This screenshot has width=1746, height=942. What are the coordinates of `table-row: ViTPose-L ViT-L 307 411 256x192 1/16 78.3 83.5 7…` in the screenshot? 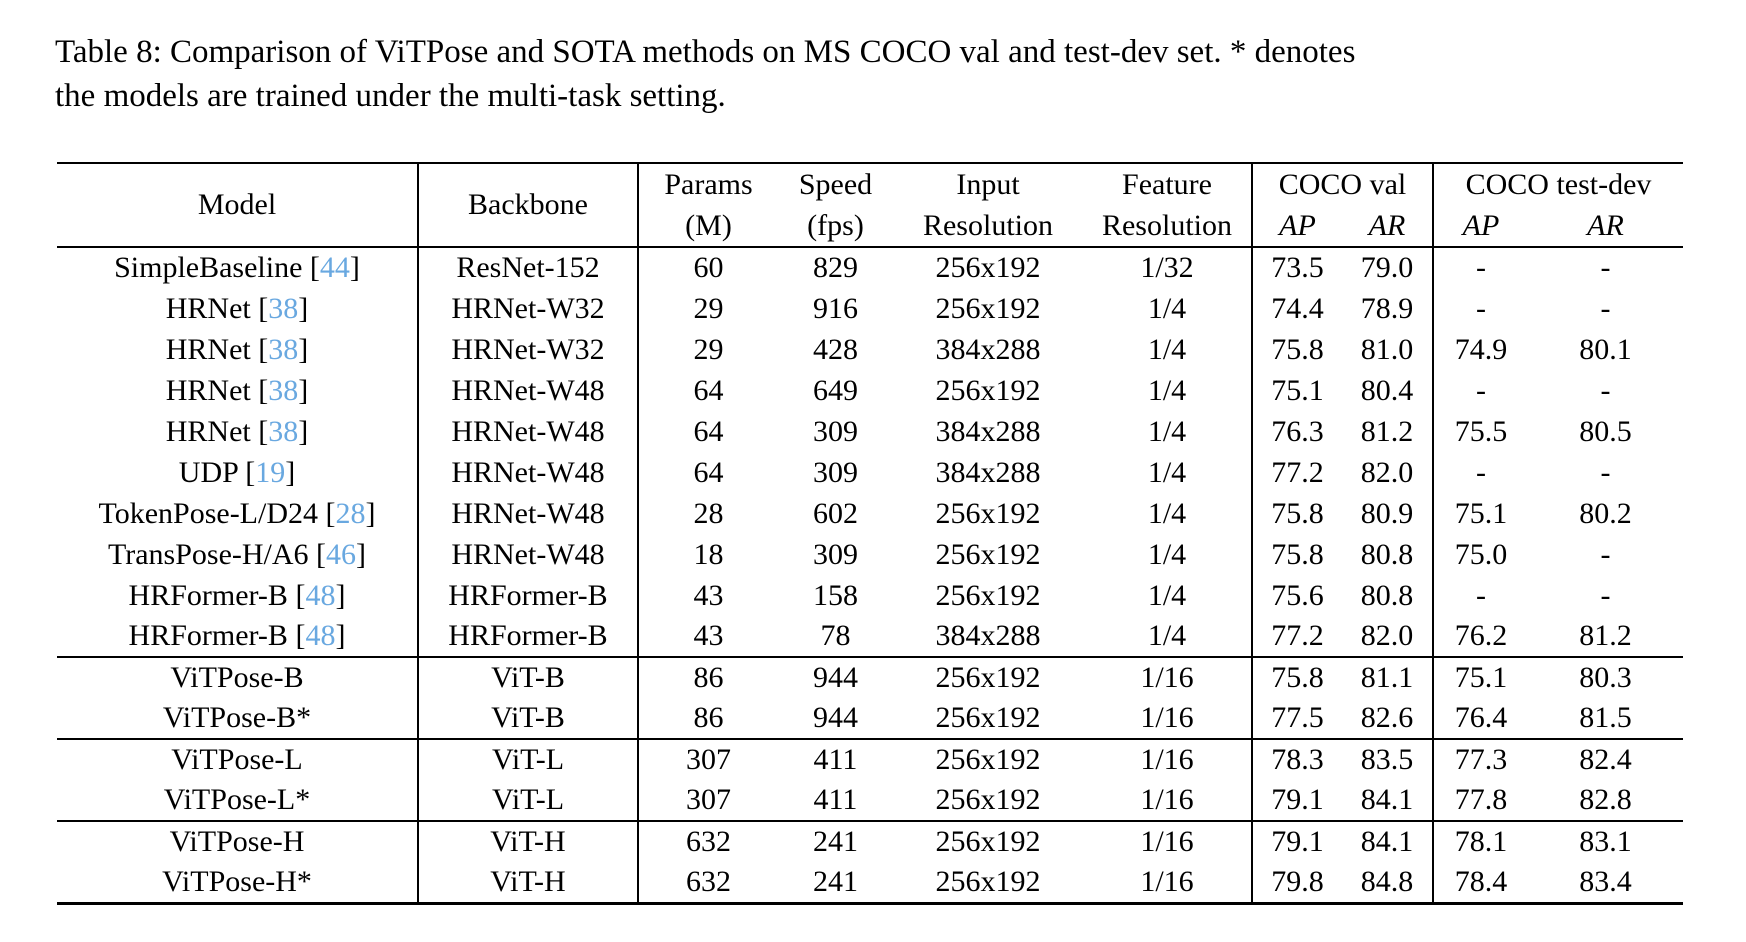 It's located at (870, 759).